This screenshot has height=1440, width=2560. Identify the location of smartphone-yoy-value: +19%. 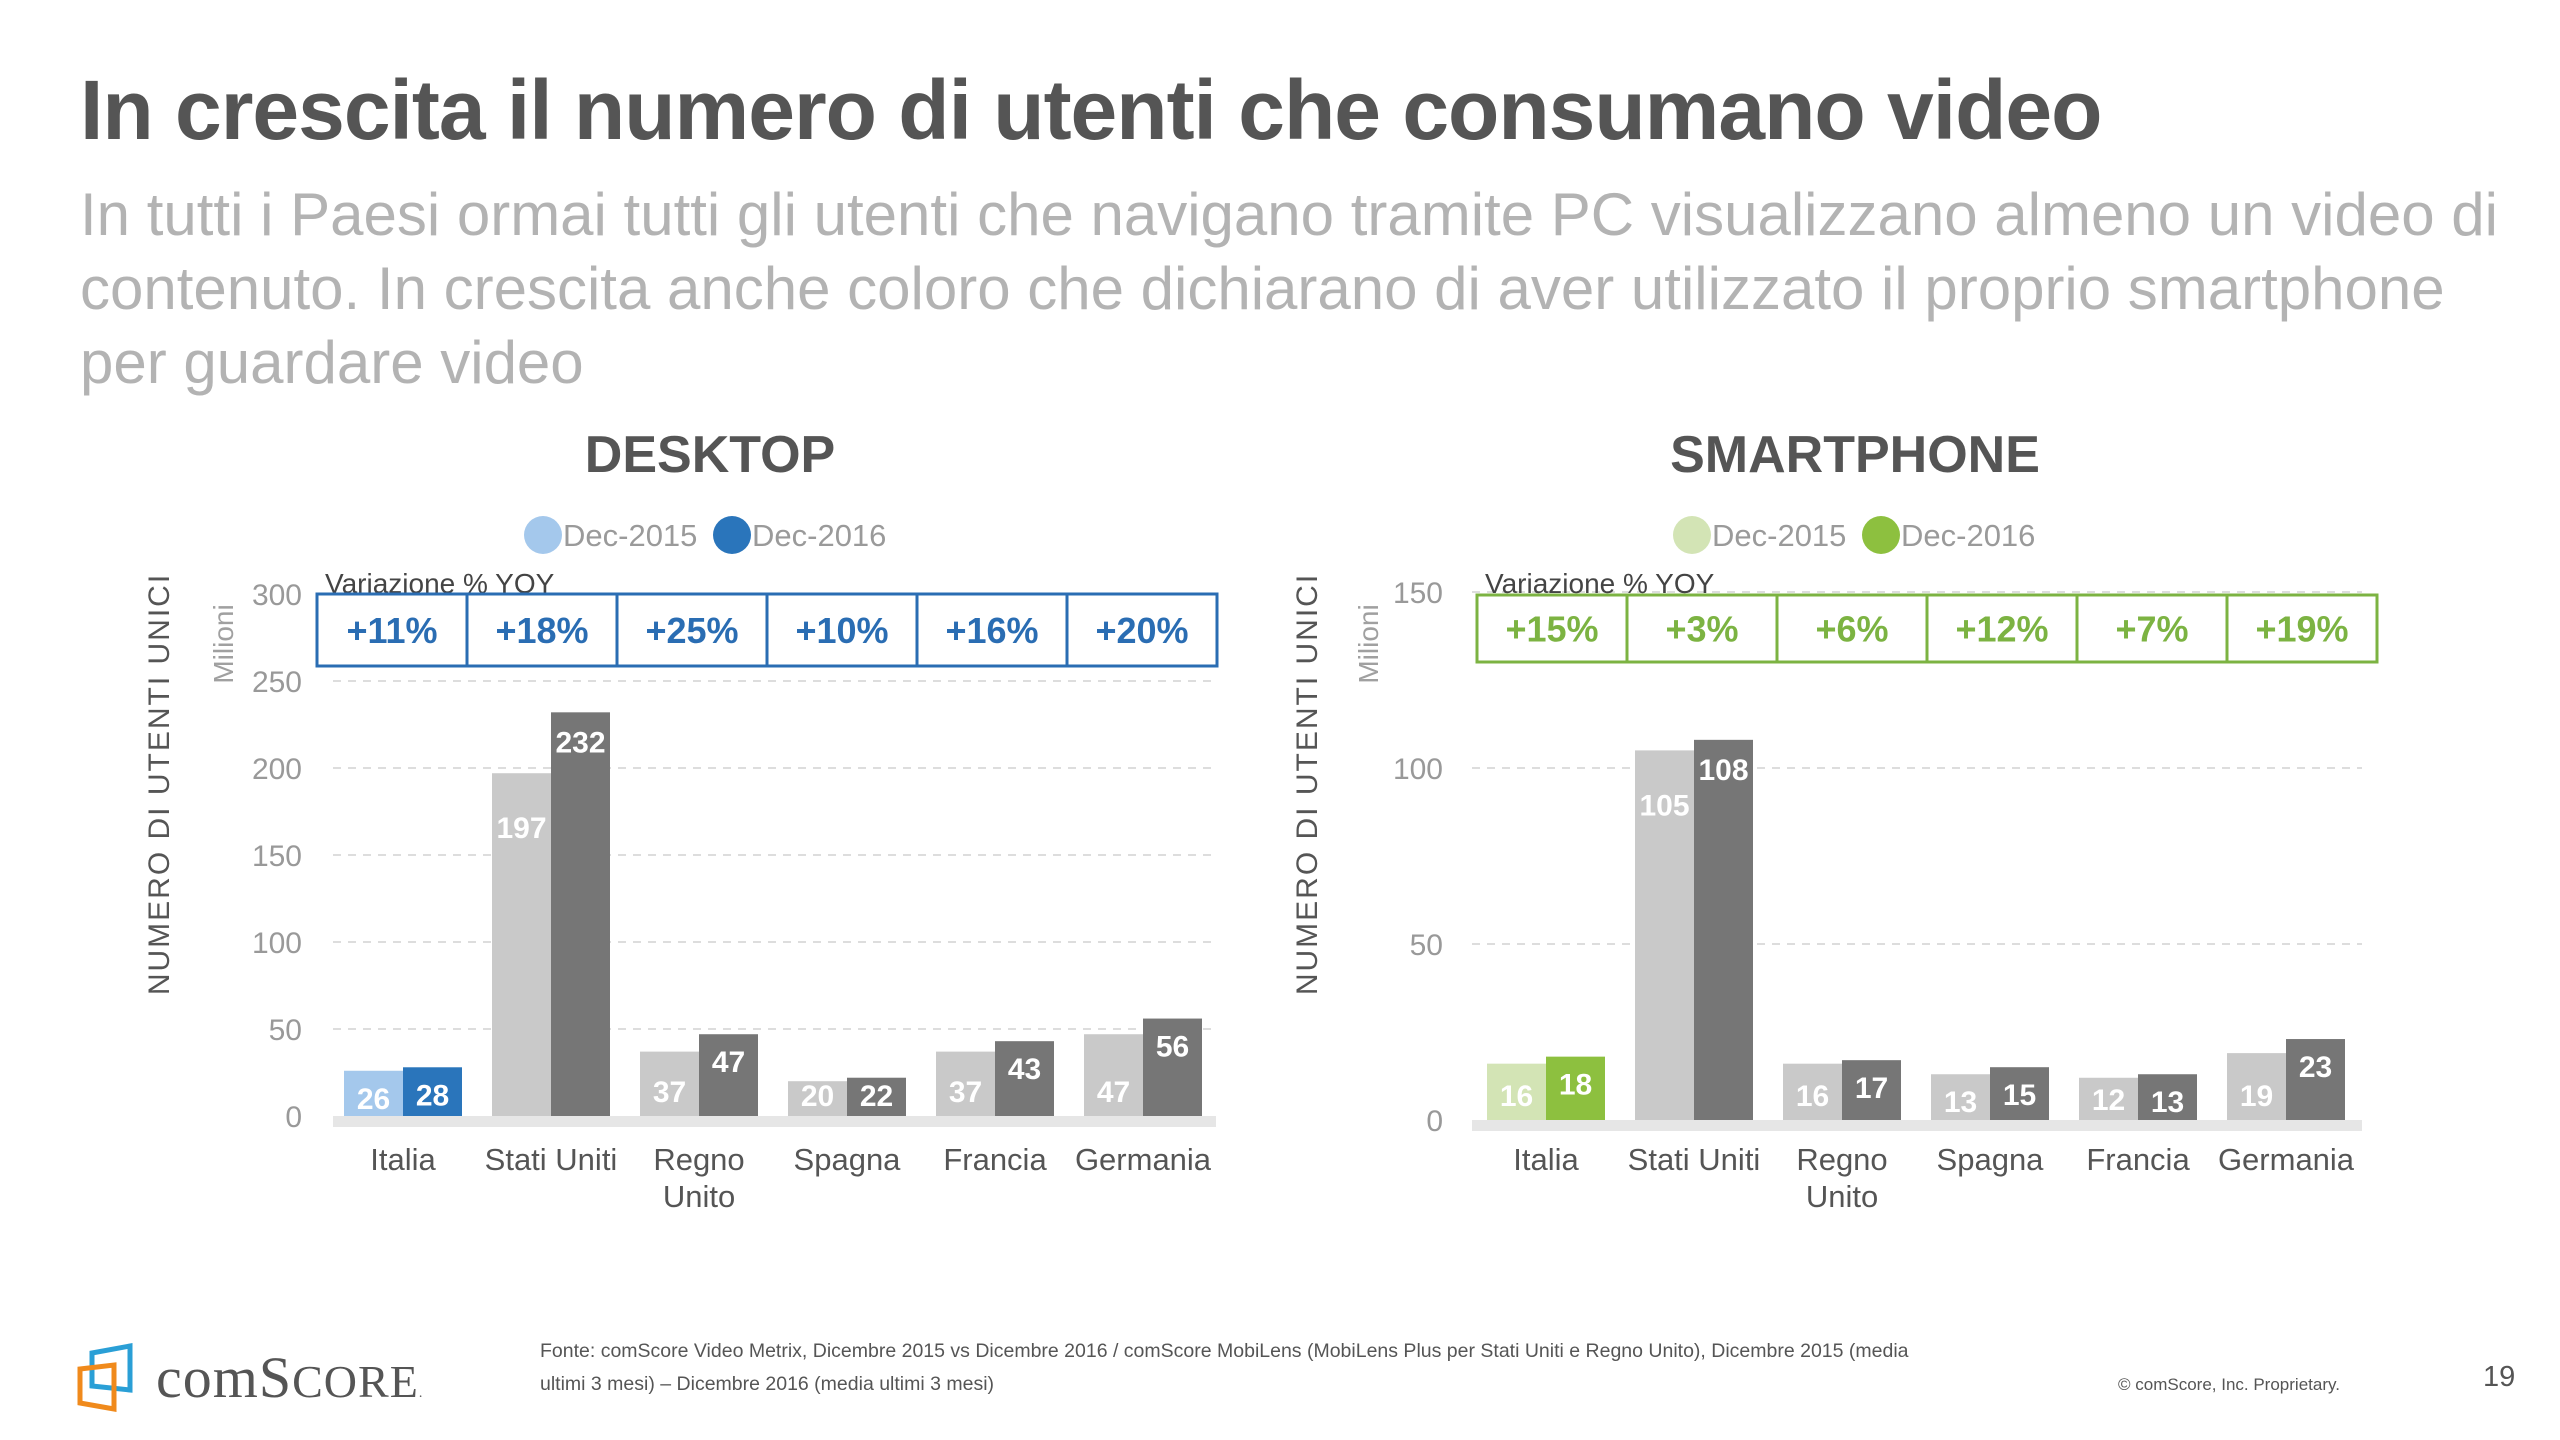
(2301, 629).